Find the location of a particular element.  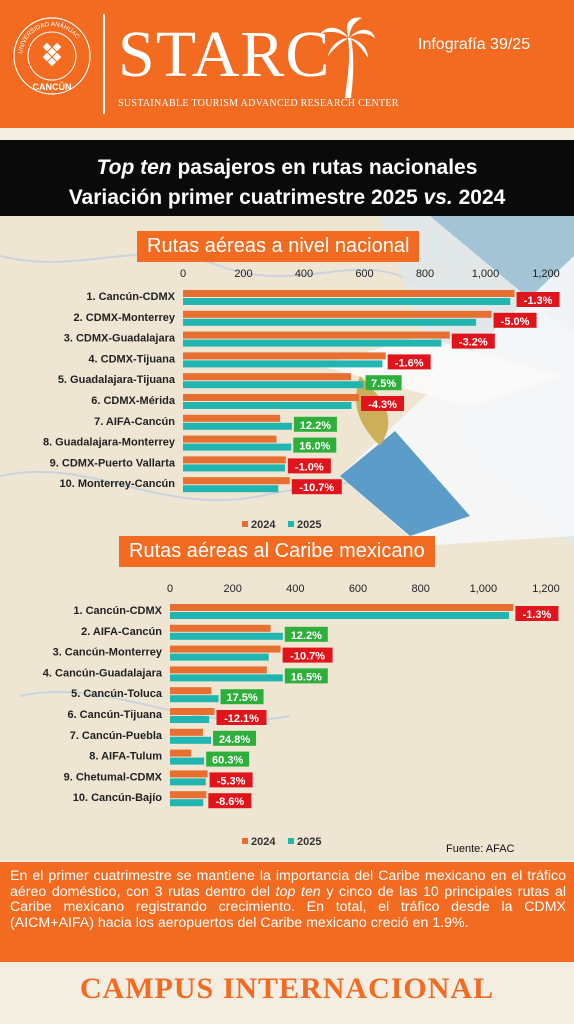

category-label: 10. Monterrey-Cancún is located at coordinates (117, 484).